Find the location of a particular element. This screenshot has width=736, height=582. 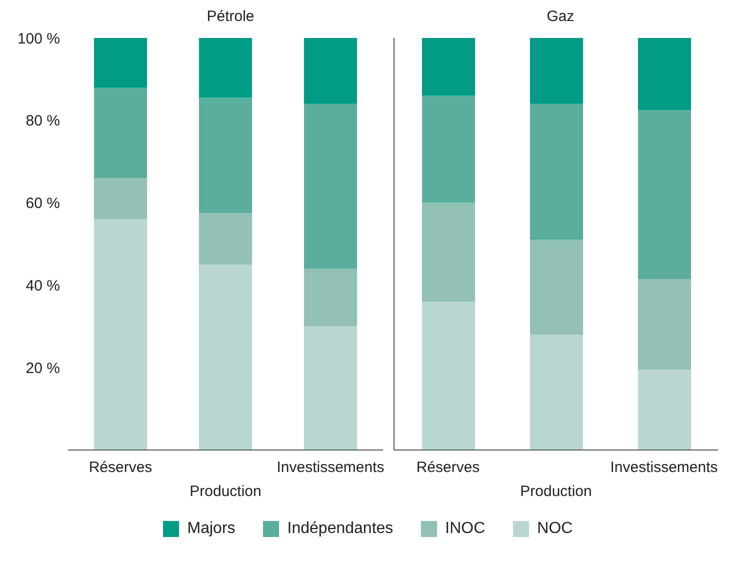

chart-title: Gaz is located at coordinates (561, 17).